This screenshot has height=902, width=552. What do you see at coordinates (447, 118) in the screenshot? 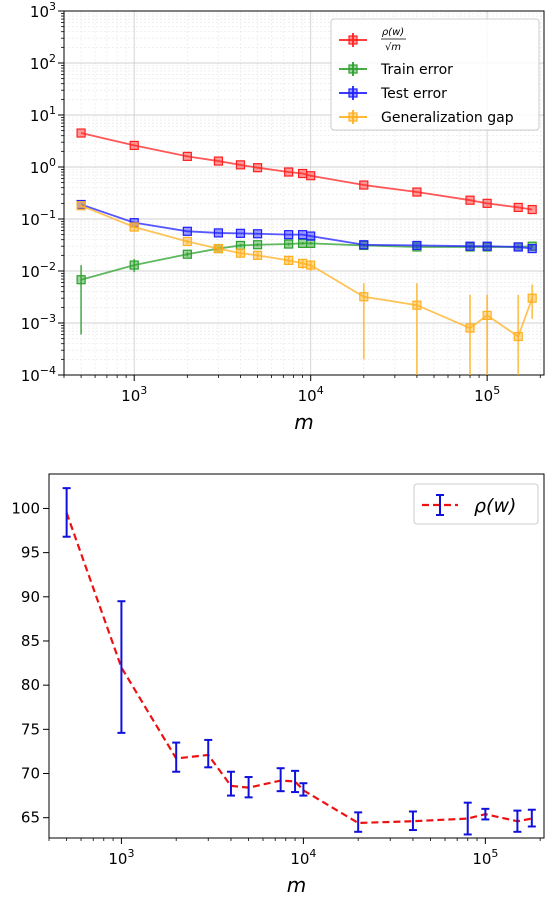
I see `legend-label: Generalization gap` at bounding box center [447, 118].